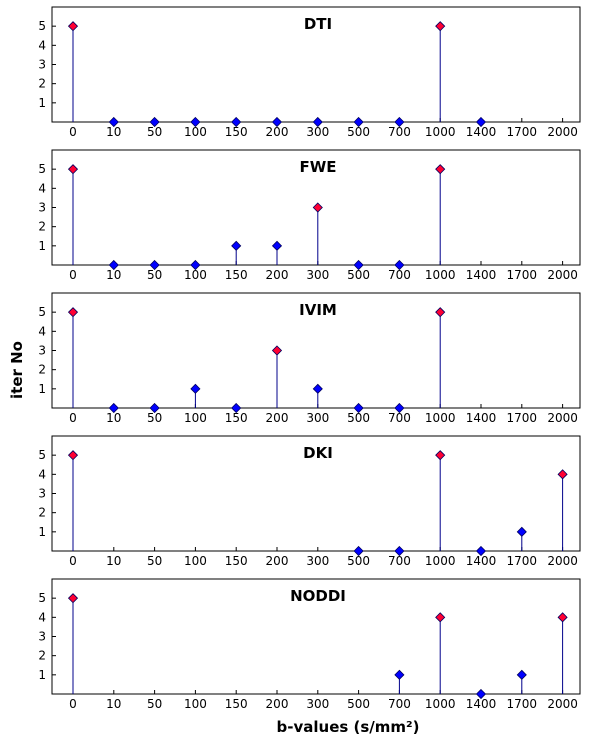 The image size is (592, 742). Describe the element at coordinates (318, 24) in the screenshot. I see `panel-title: DTI` at that location.